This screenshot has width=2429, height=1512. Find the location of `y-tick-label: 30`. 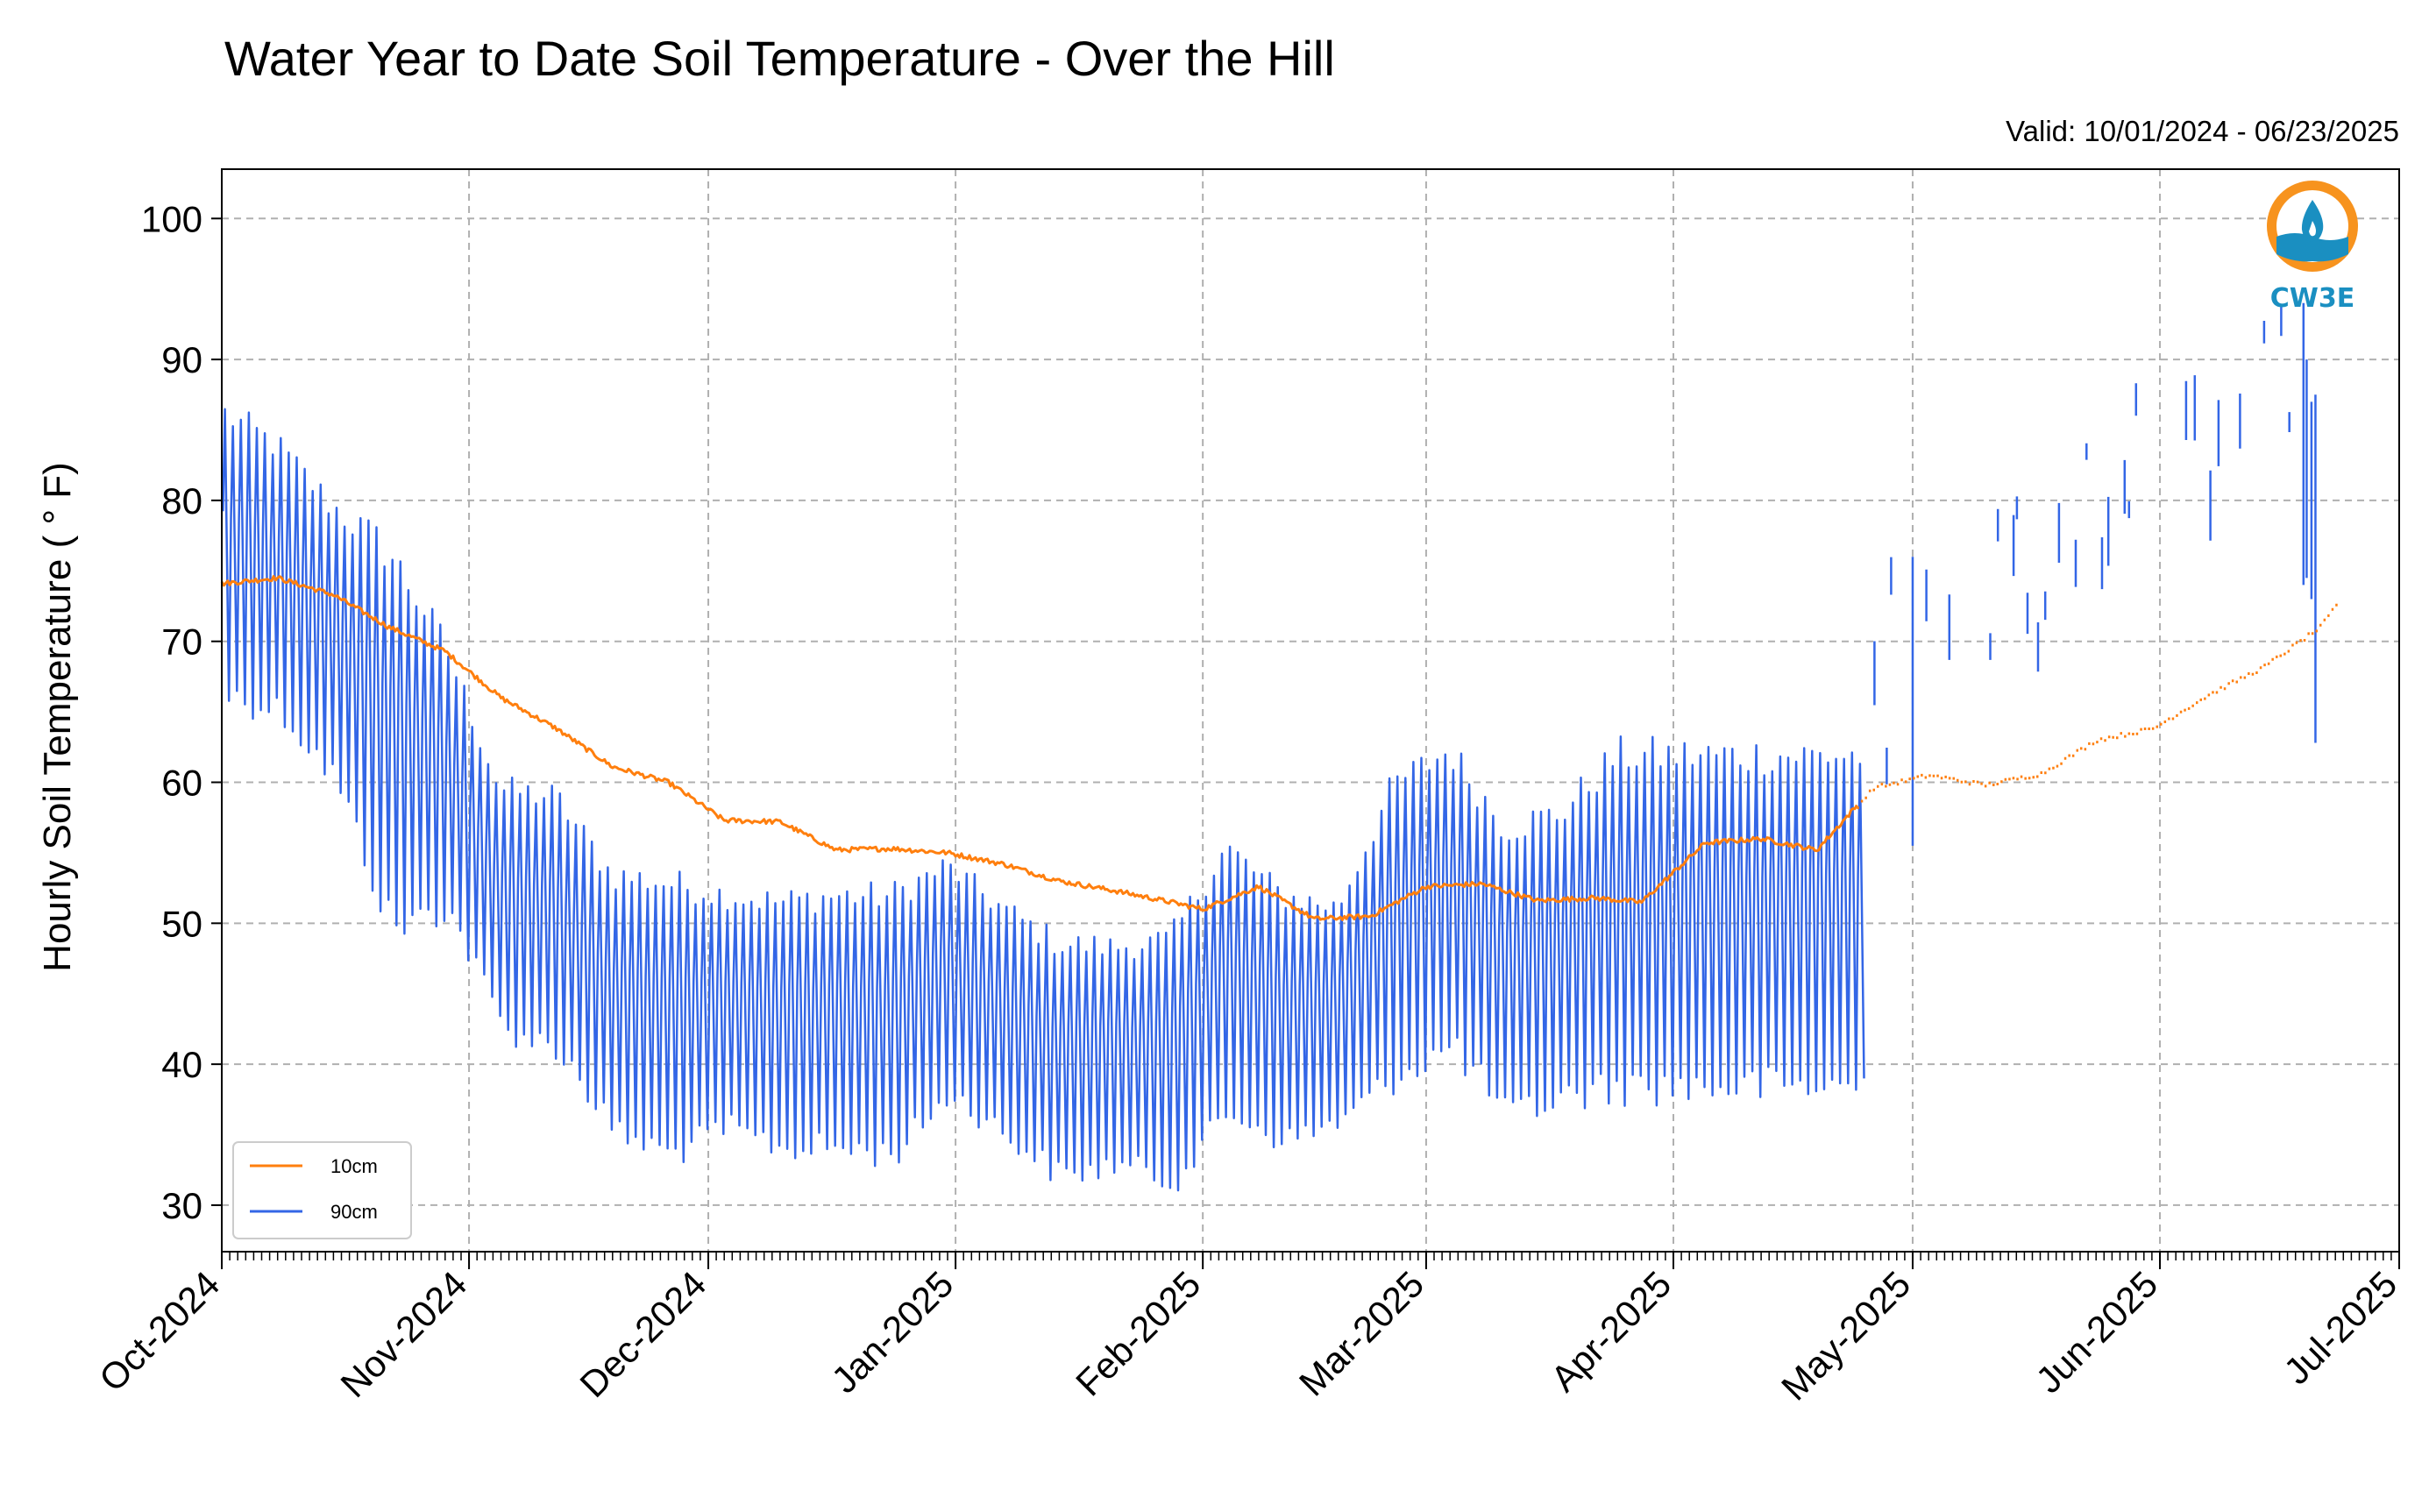

y-tick-label: 30 is located at coordinates (182, 1205).